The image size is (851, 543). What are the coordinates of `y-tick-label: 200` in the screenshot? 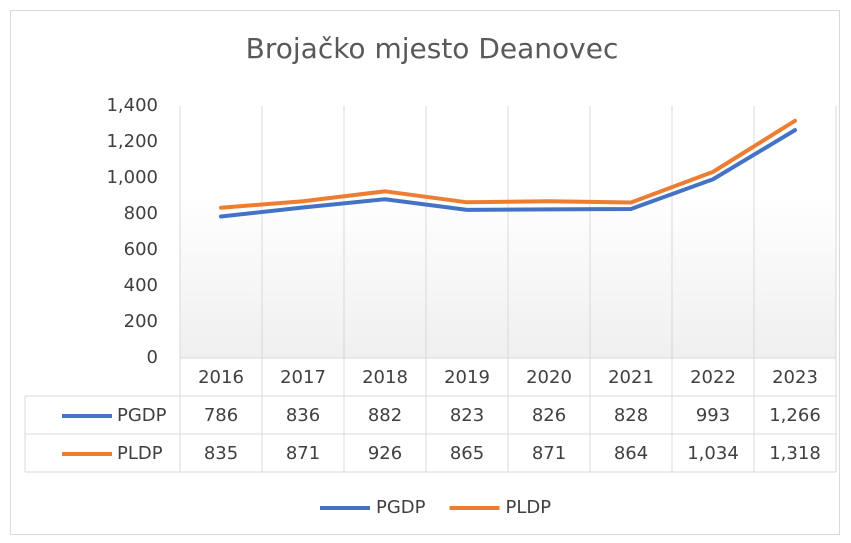 It's located at (141, 321).